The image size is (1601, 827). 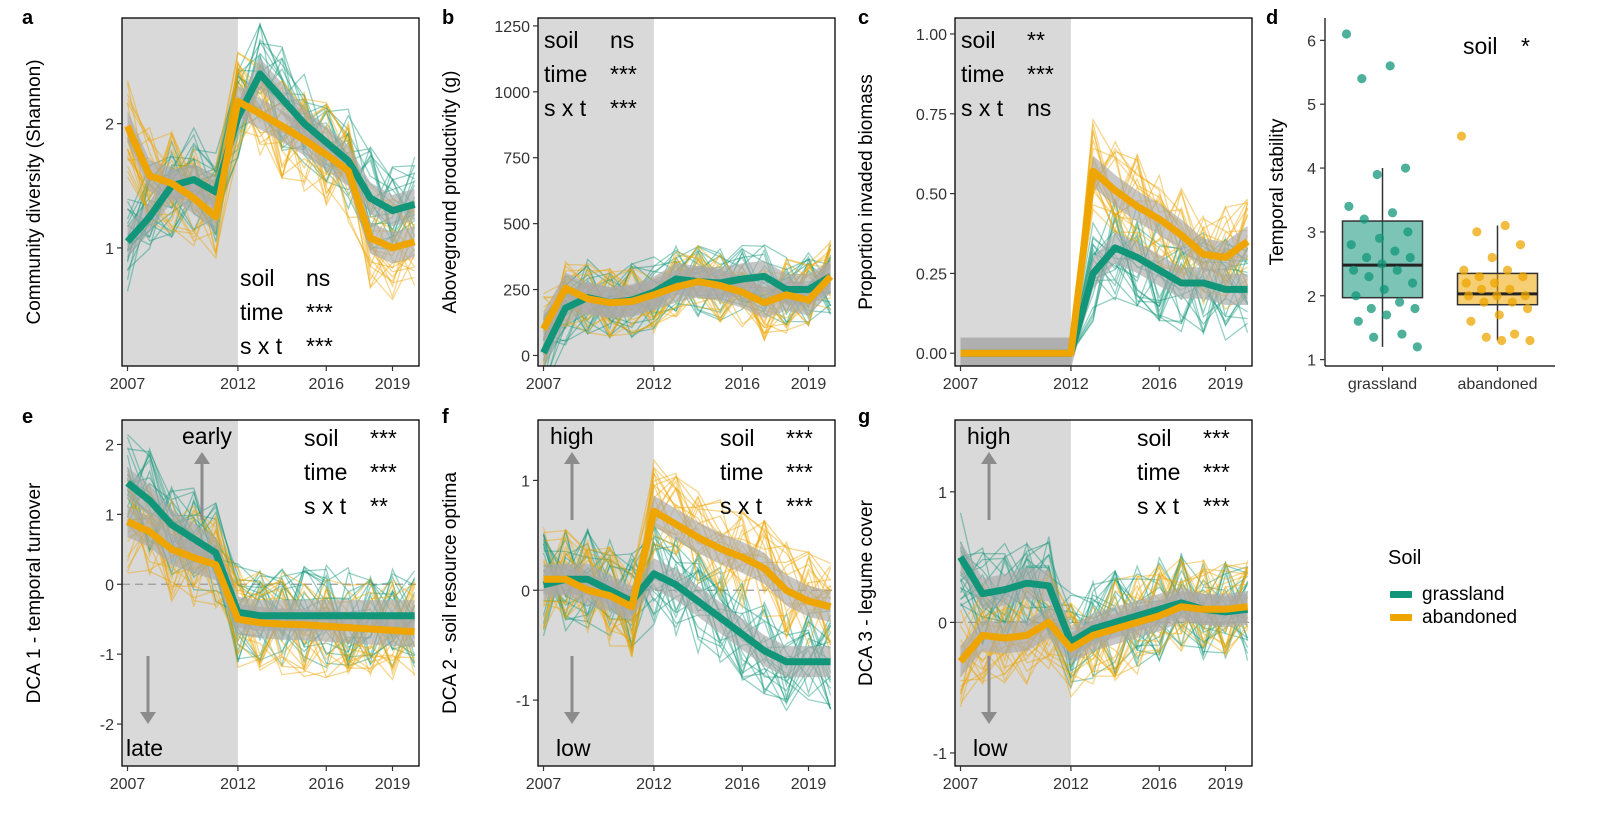 I want to click on stat-sig-b: ns, so click(x=622, y=40).